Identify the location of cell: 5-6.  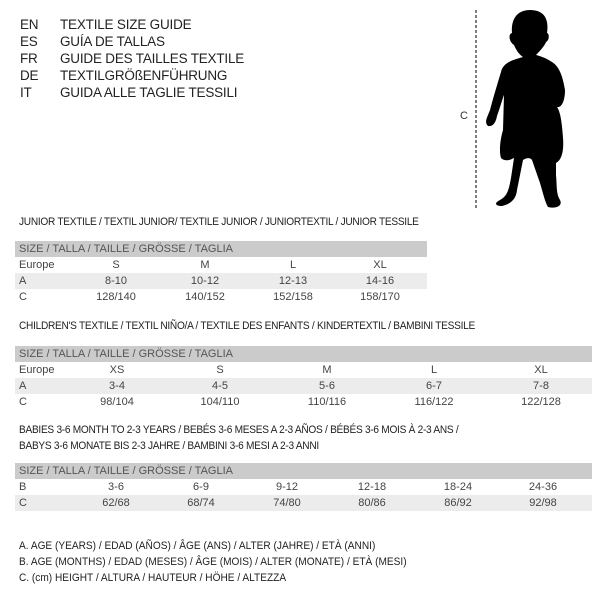
(327, 386).